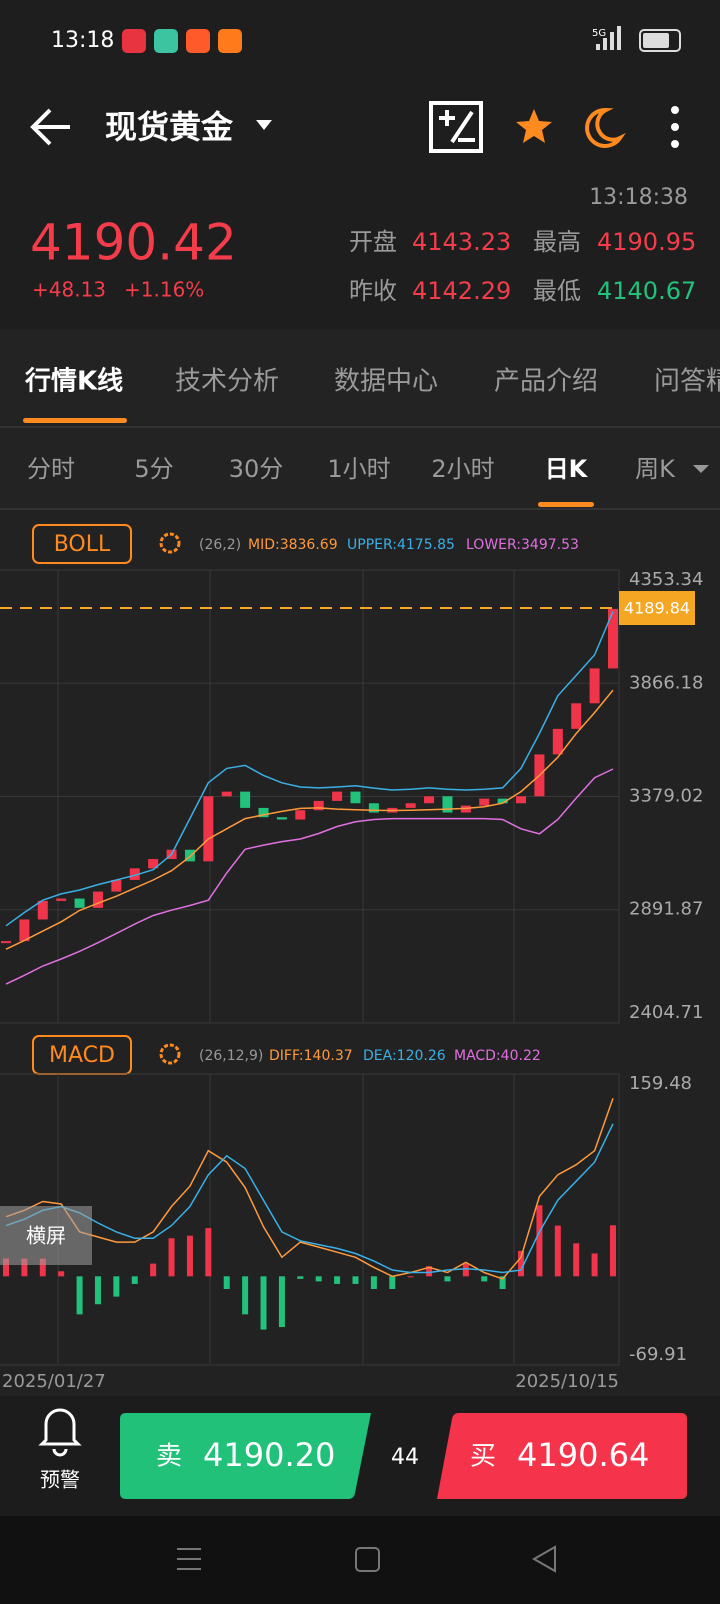 This screenshot has height=1604, width=720. Describe the element at coordinates (675, 127) in the screenshot. I see `more-icon` at that location.